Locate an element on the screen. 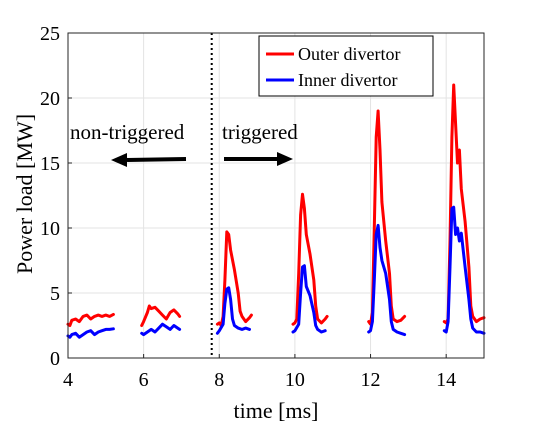 Image resolution: width=535 pixels, height=425 pixels. x-tick-label: 14 is located at coordinates (446, 380).